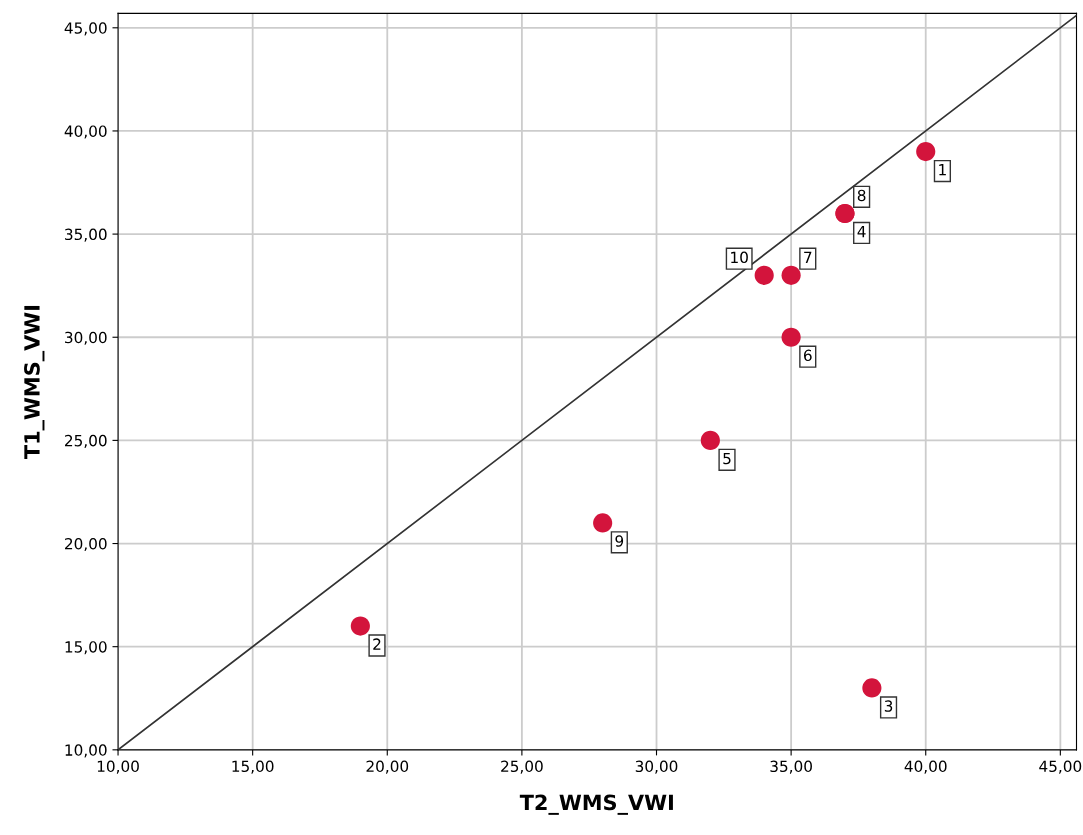 The image size is (1083, 835). I want to click on x-tick-label: 10,00, so click(118, 767).